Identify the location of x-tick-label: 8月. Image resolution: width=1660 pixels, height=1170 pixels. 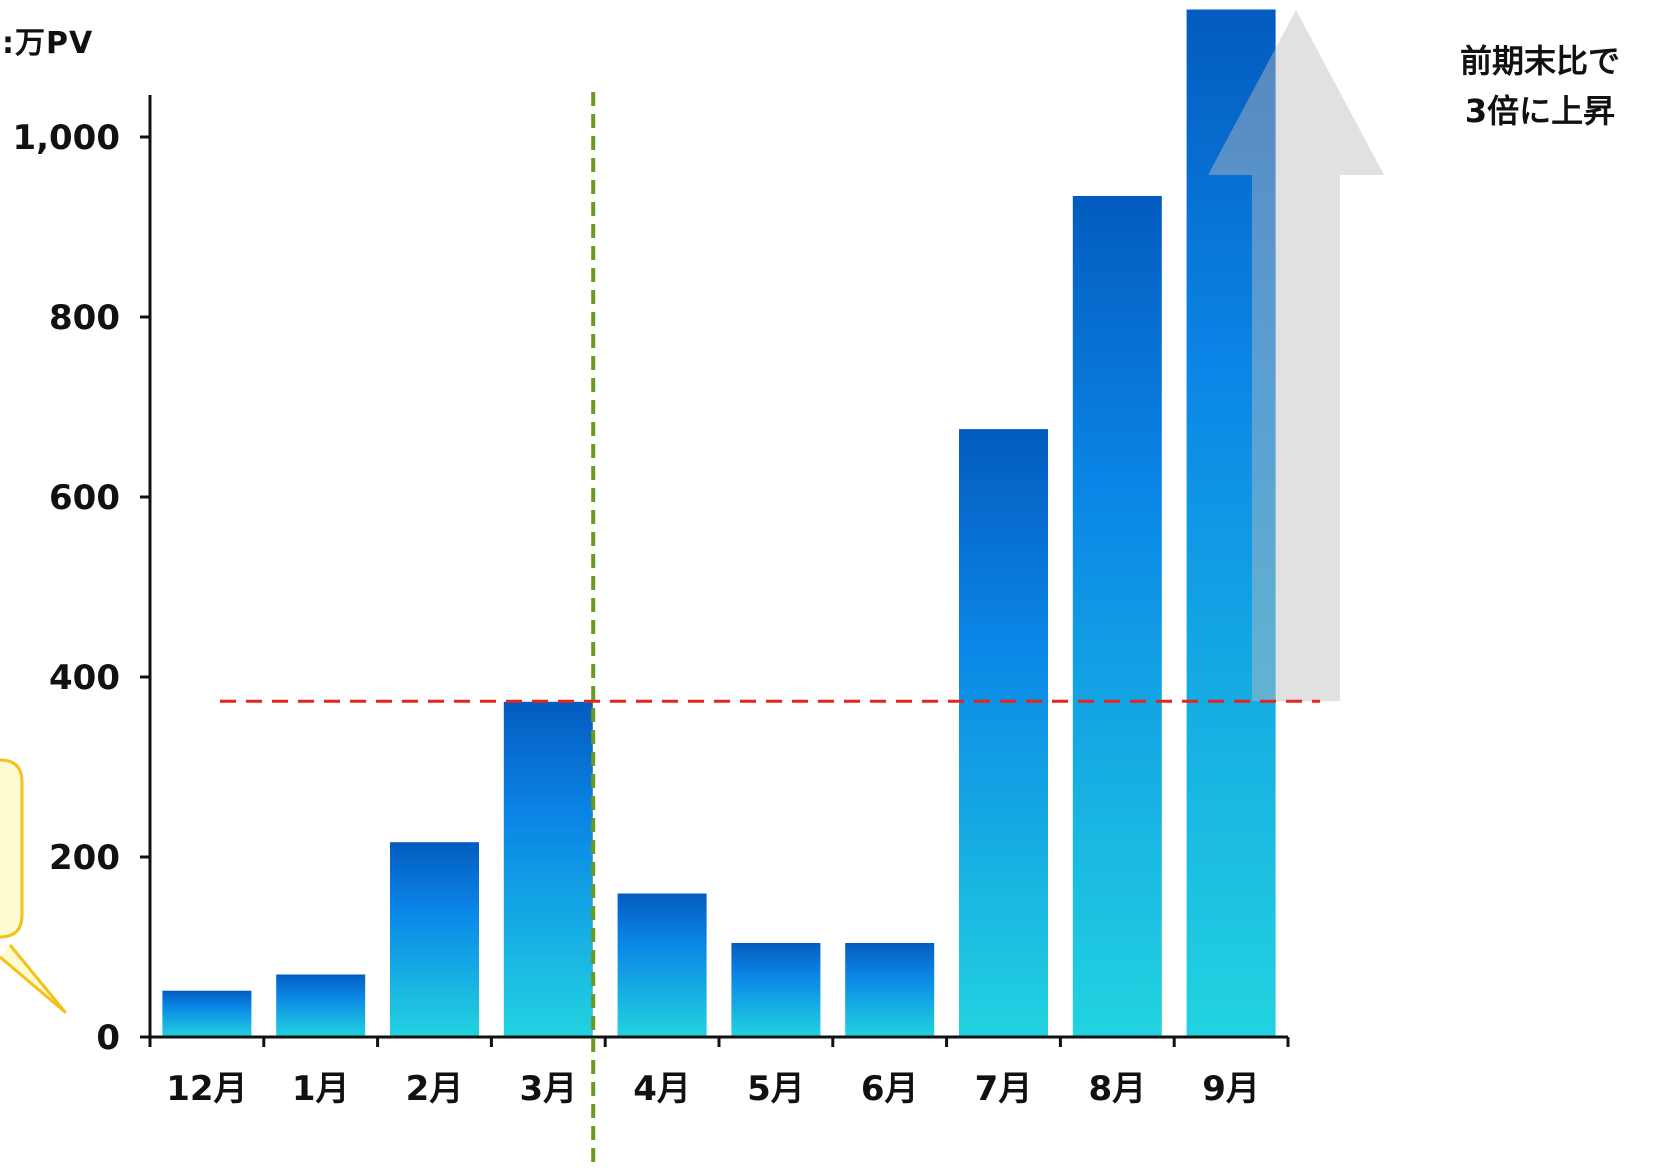
(1117, 1089).